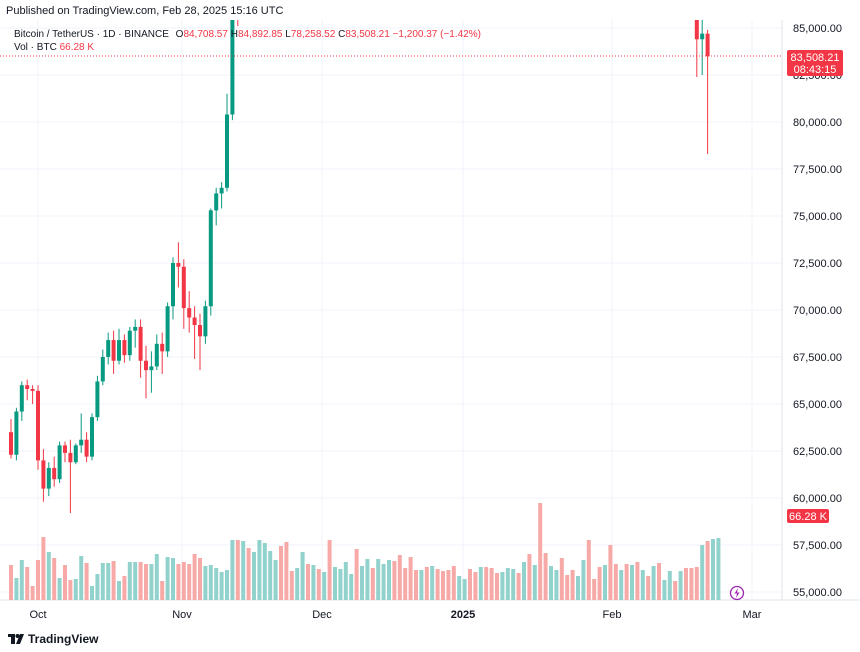 This screenshot has height=652, width=860. I want to click on legend-change: −1,200.37 (−1.42%), so click(436, 34).